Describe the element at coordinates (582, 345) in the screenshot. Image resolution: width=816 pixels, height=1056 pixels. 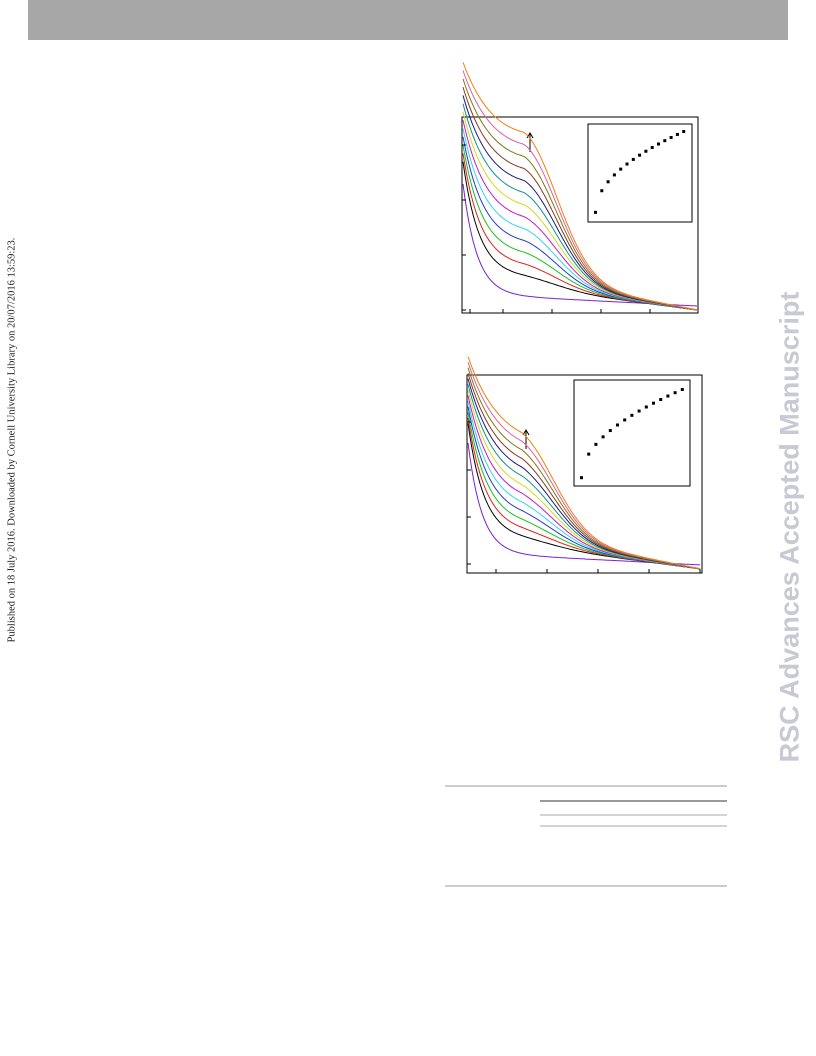
I see `frames` at that location.